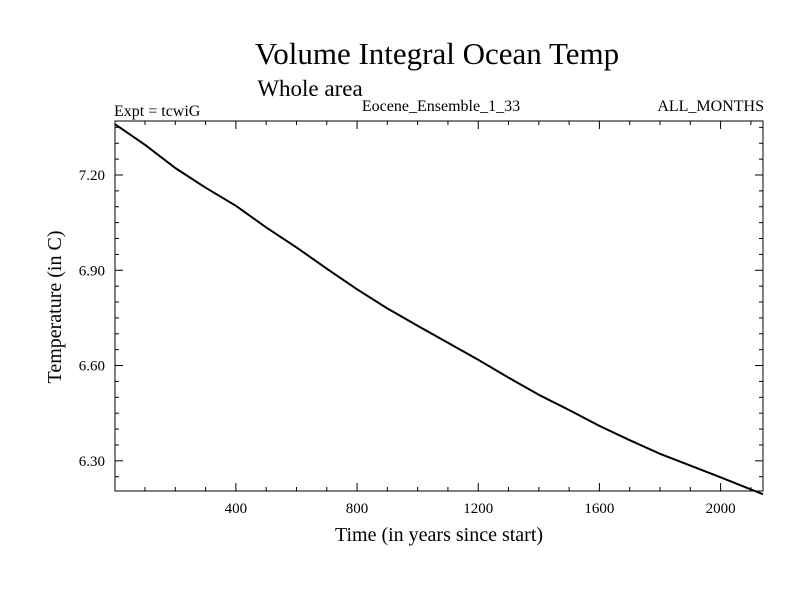 This screenshot has width=800, height=600. Describe the element at coordinates (55, 307) in the screenshot. I see `y-axis-label: Temperature (in C)` at that location.